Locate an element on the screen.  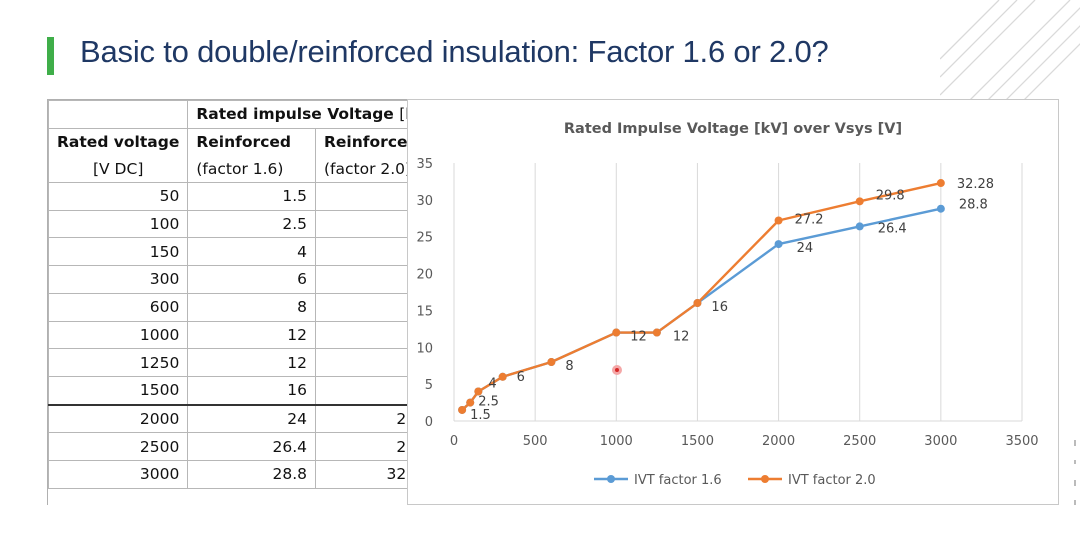
table-header-factor-16: (factor 1.6) is located at coordinates (251, 169).